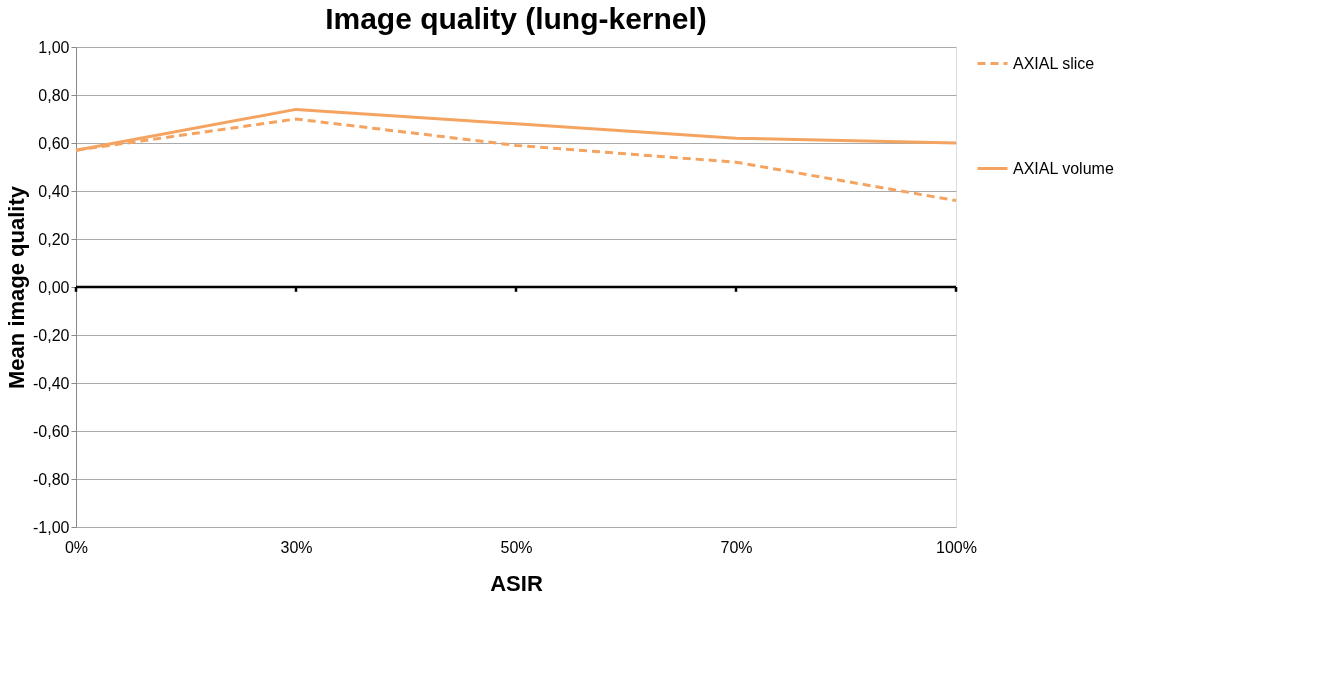 The image size is (1321, 700). Describe the element at coordinates (54, 143) in the screenshot. I see `y-tick-label: 0,60` at that location.